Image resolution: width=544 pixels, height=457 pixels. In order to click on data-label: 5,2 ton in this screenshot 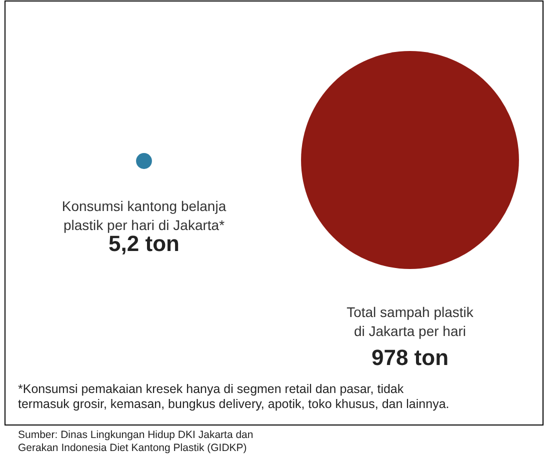, I will do `click(144, 243)`.